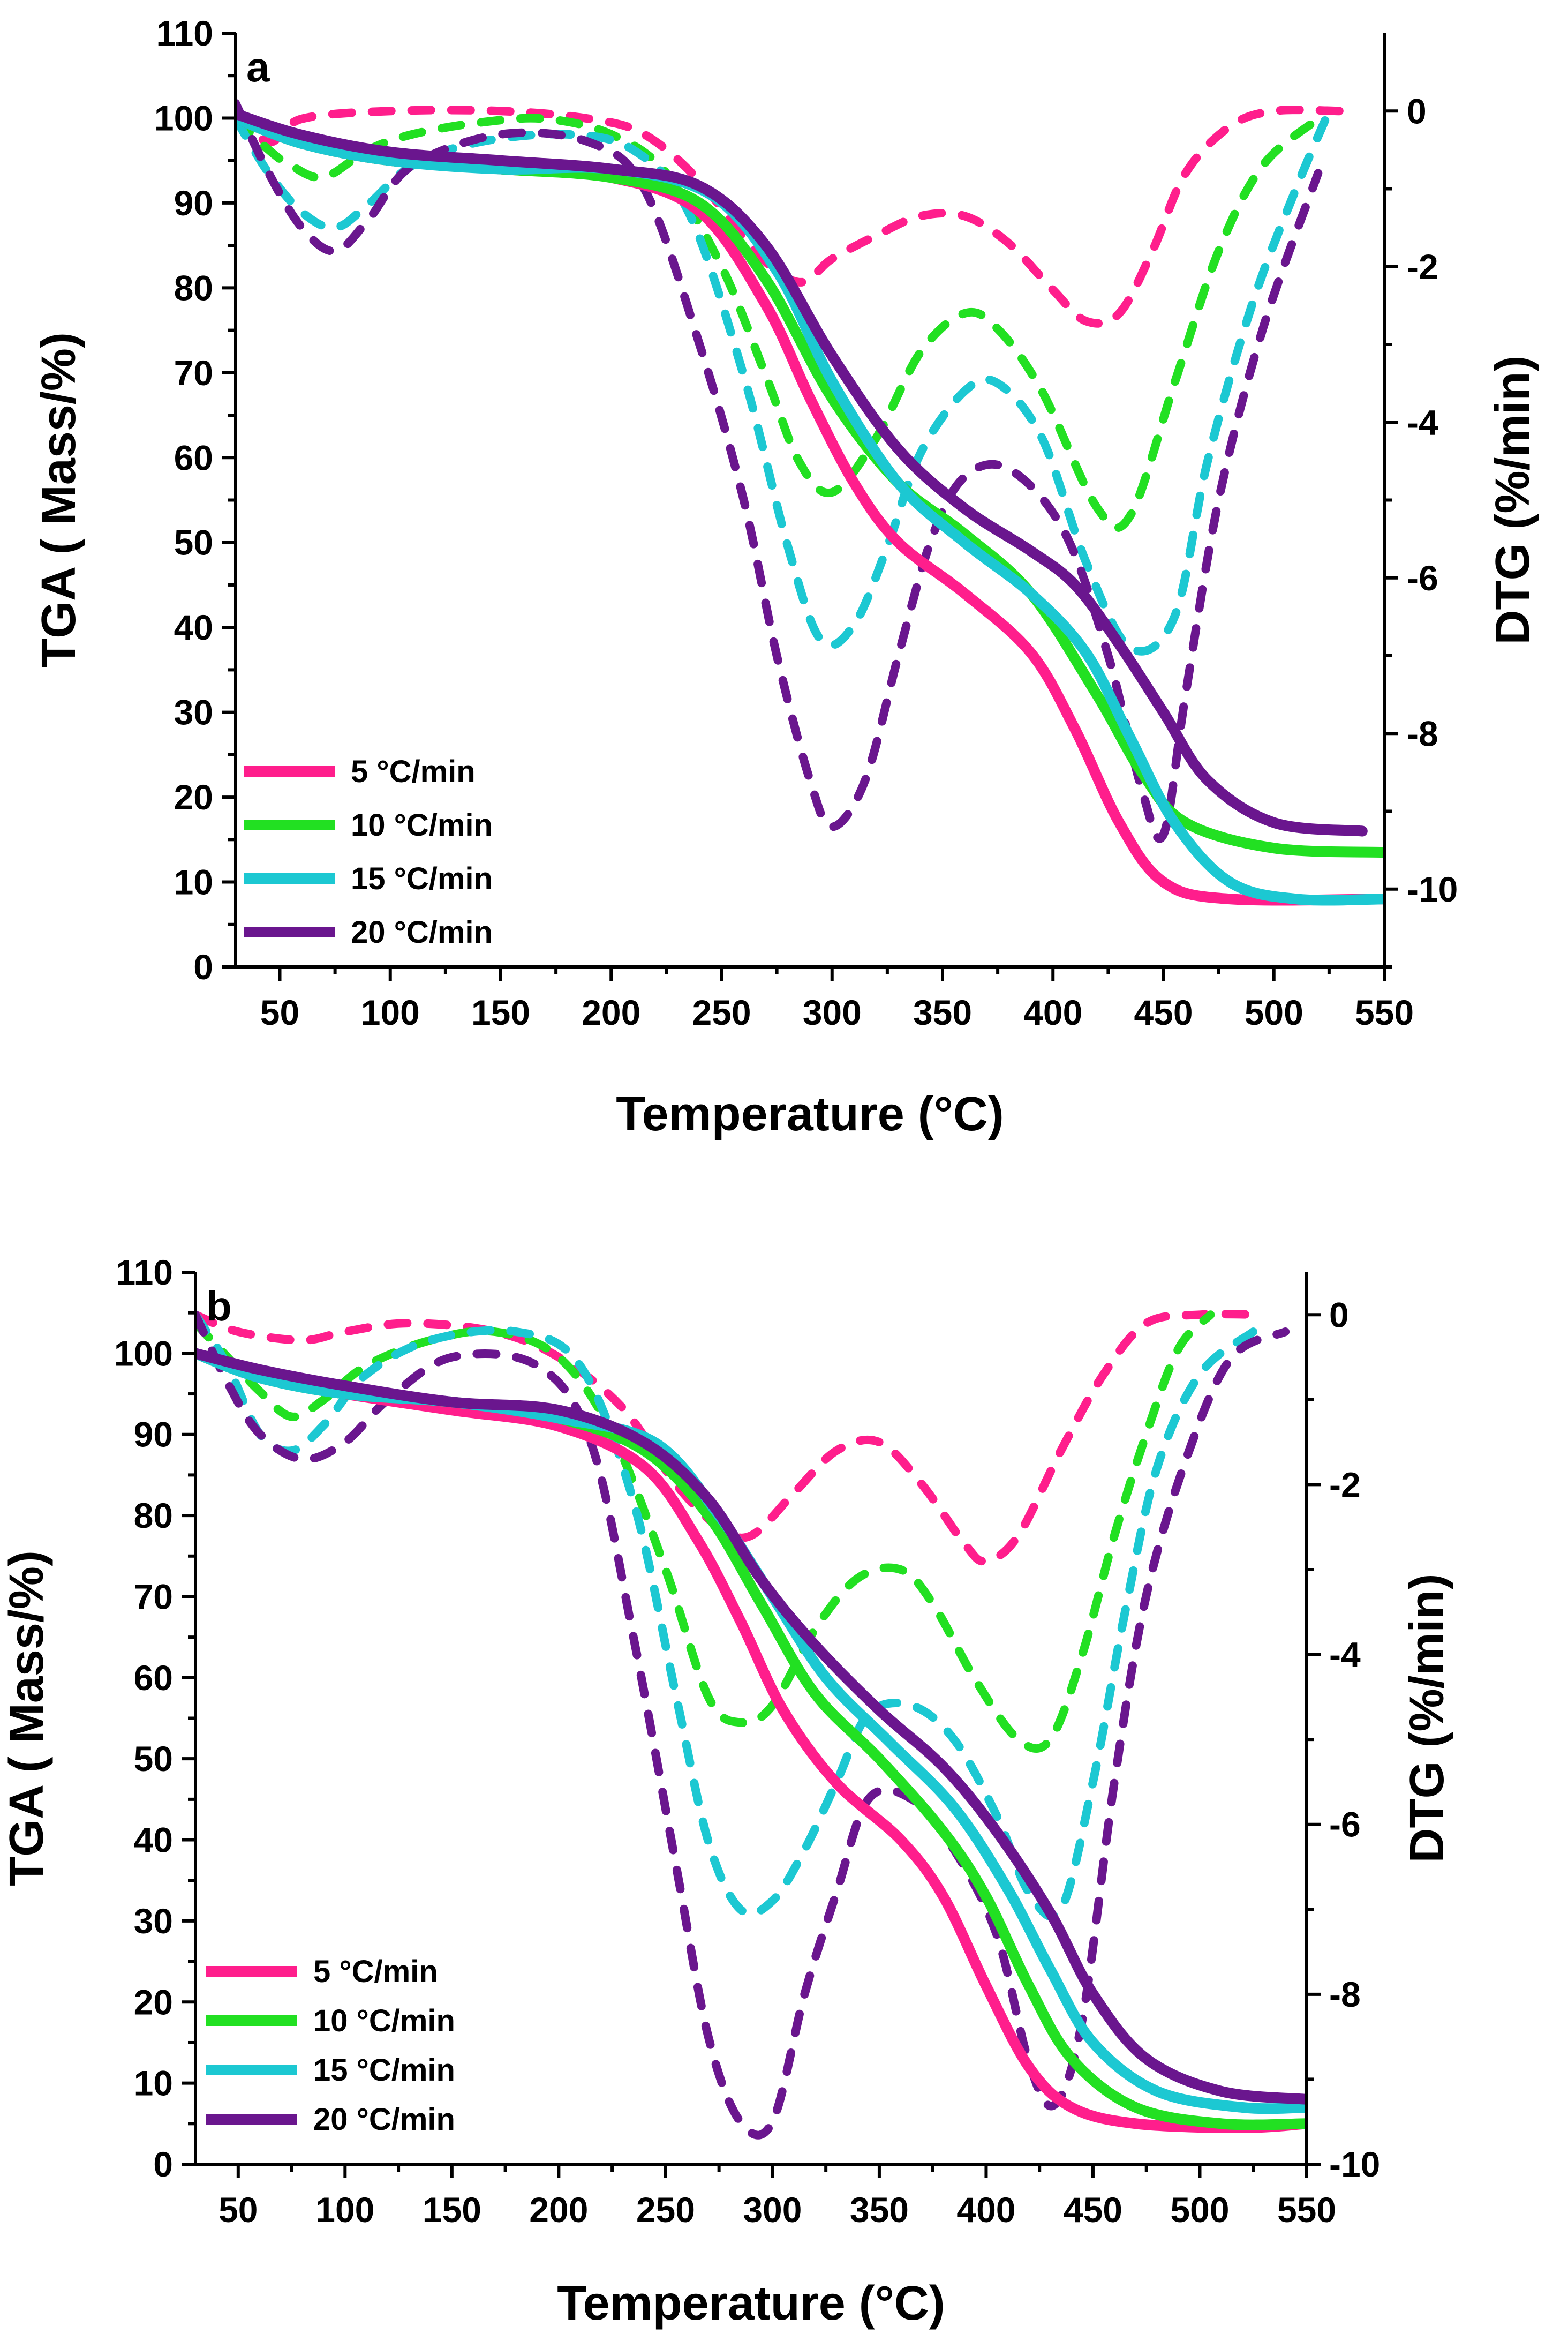 The height and width of the screenshot is (2334, 1568). Describe the element at coordinates (258, 67) in the screenshot. I see `panel-label: a` at that location.